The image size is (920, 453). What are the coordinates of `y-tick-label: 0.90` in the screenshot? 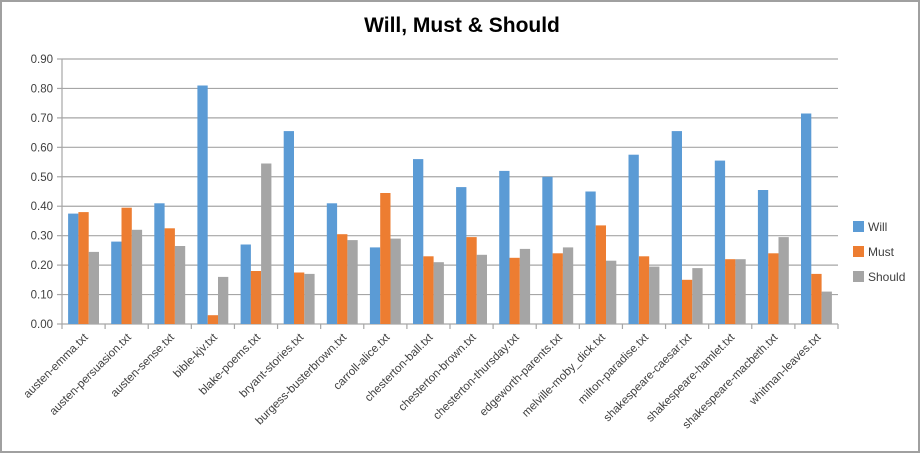 It's located at (42, 60).